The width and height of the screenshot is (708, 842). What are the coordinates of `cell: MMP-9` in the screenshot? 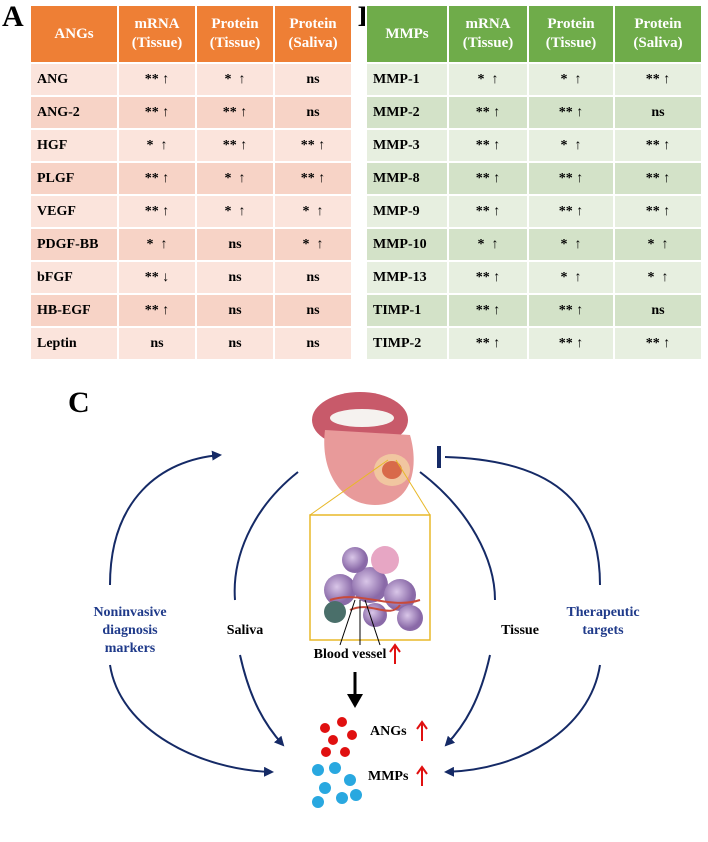 It's located at (407, 211).